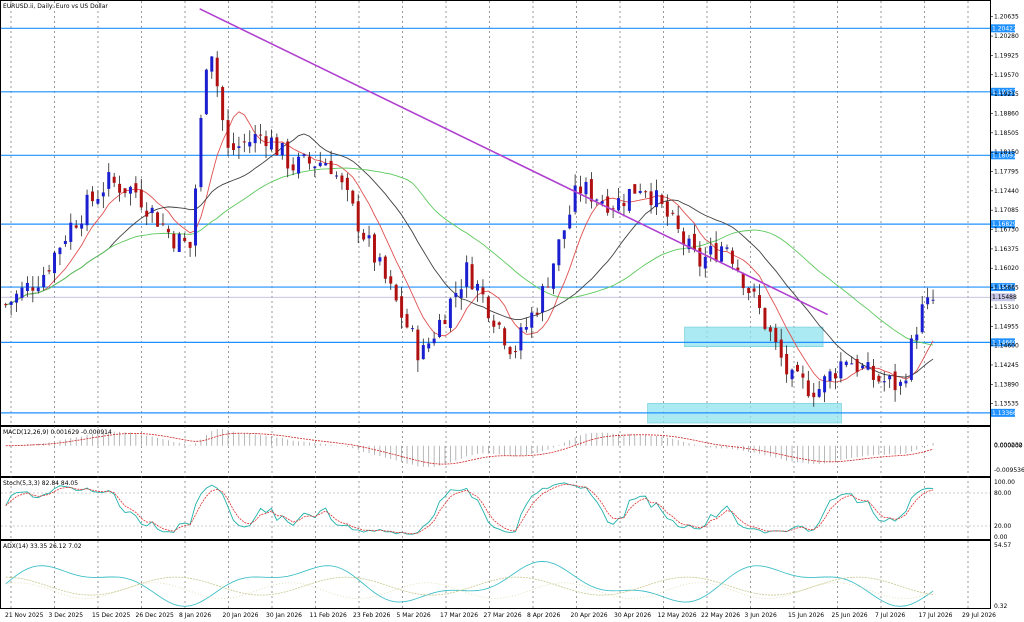 Image resolution: width=1024 pixels, height=622 pixels. What do you see at coordinates (111, 615) in the screenshot?
I see `date-label: 15 Dec 2025` at bounding box center [111, 615].